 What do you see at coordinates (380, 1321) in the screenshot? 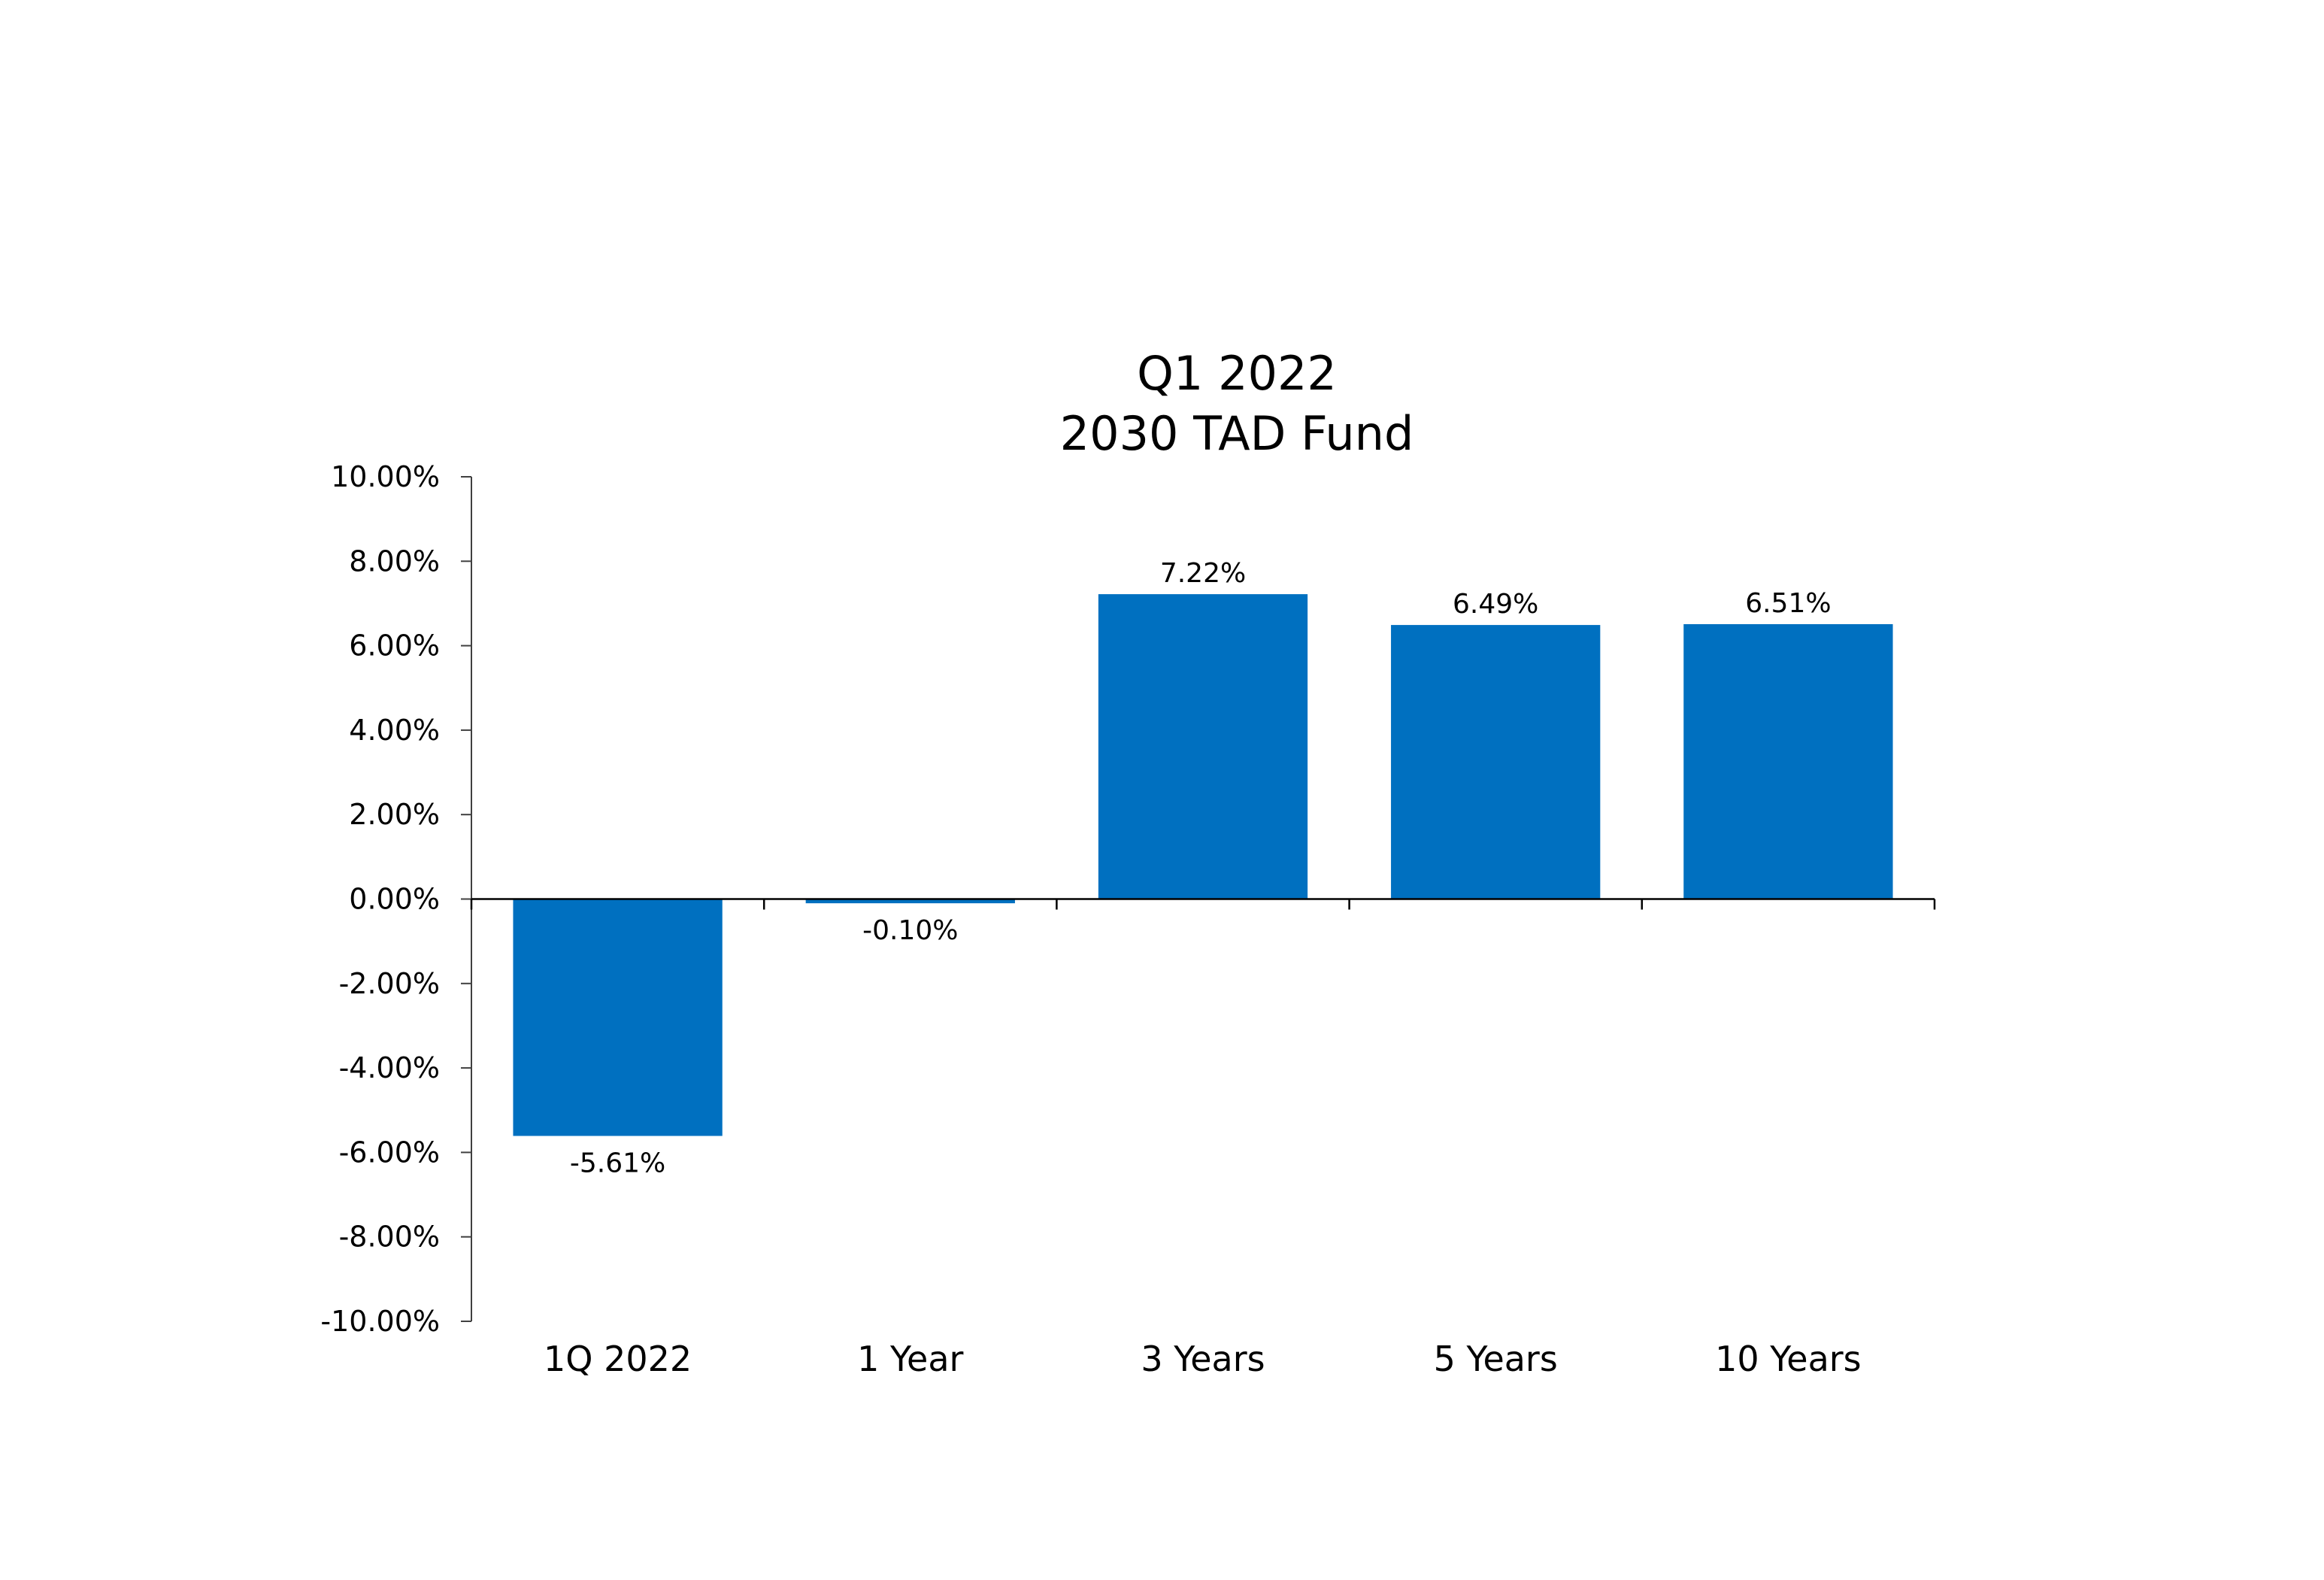
I see `y-tick-label: -10.00%` at bounding box center [380, 1321].